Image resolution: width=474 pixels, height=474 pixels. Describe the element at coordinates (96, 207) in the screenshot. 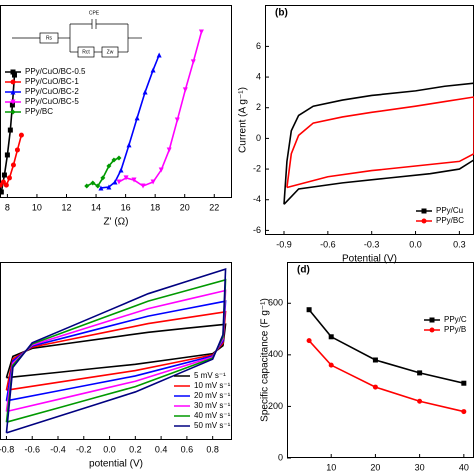

I see `x-tick-label: 14` at that location.